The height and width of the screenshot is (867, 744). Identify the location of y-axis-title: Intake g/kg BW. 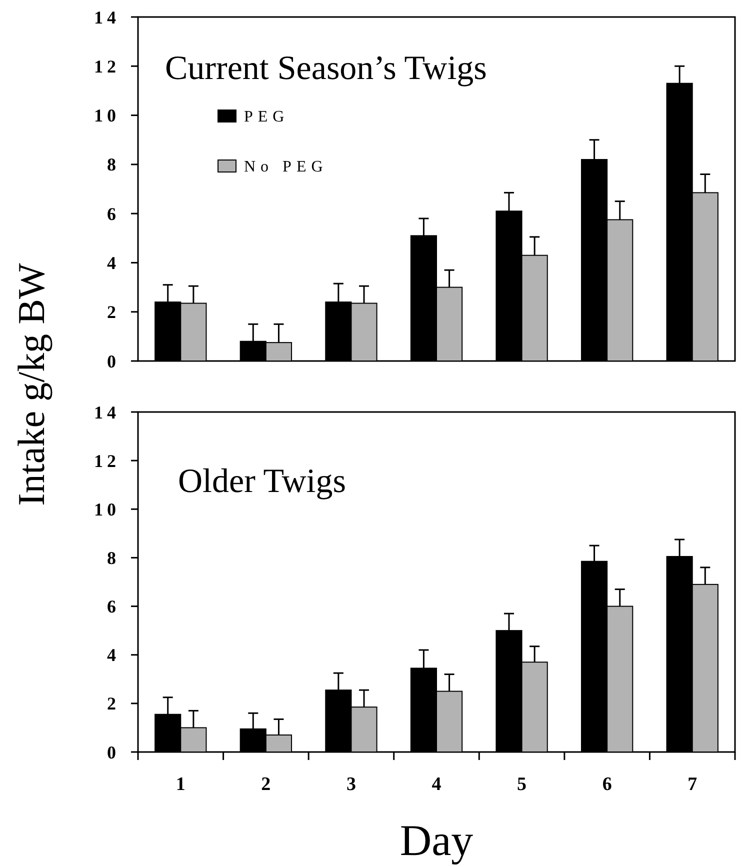
(32, 384).